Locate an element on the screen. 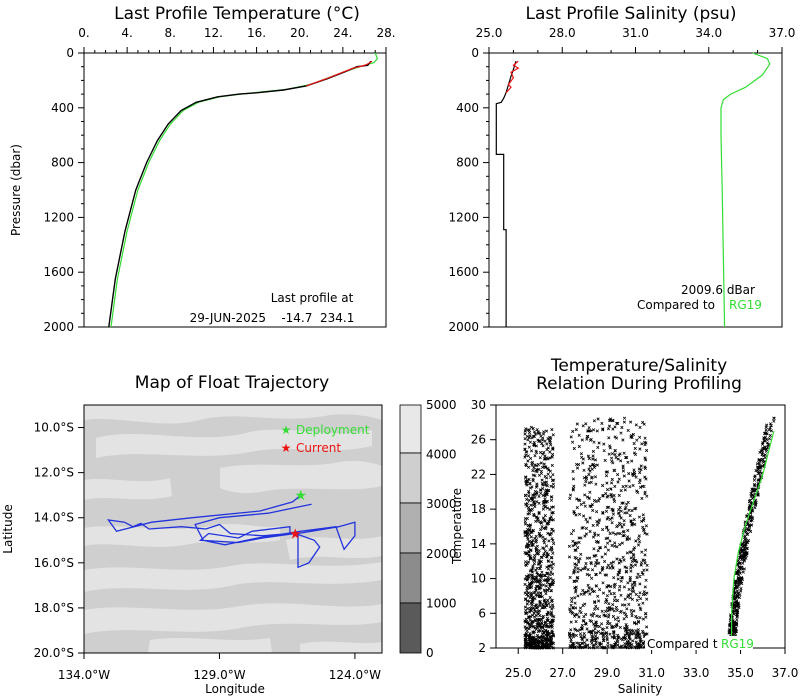 The image size is (800, 700). temp-x-tick-label: 12. is located at coordinates (213, 33).